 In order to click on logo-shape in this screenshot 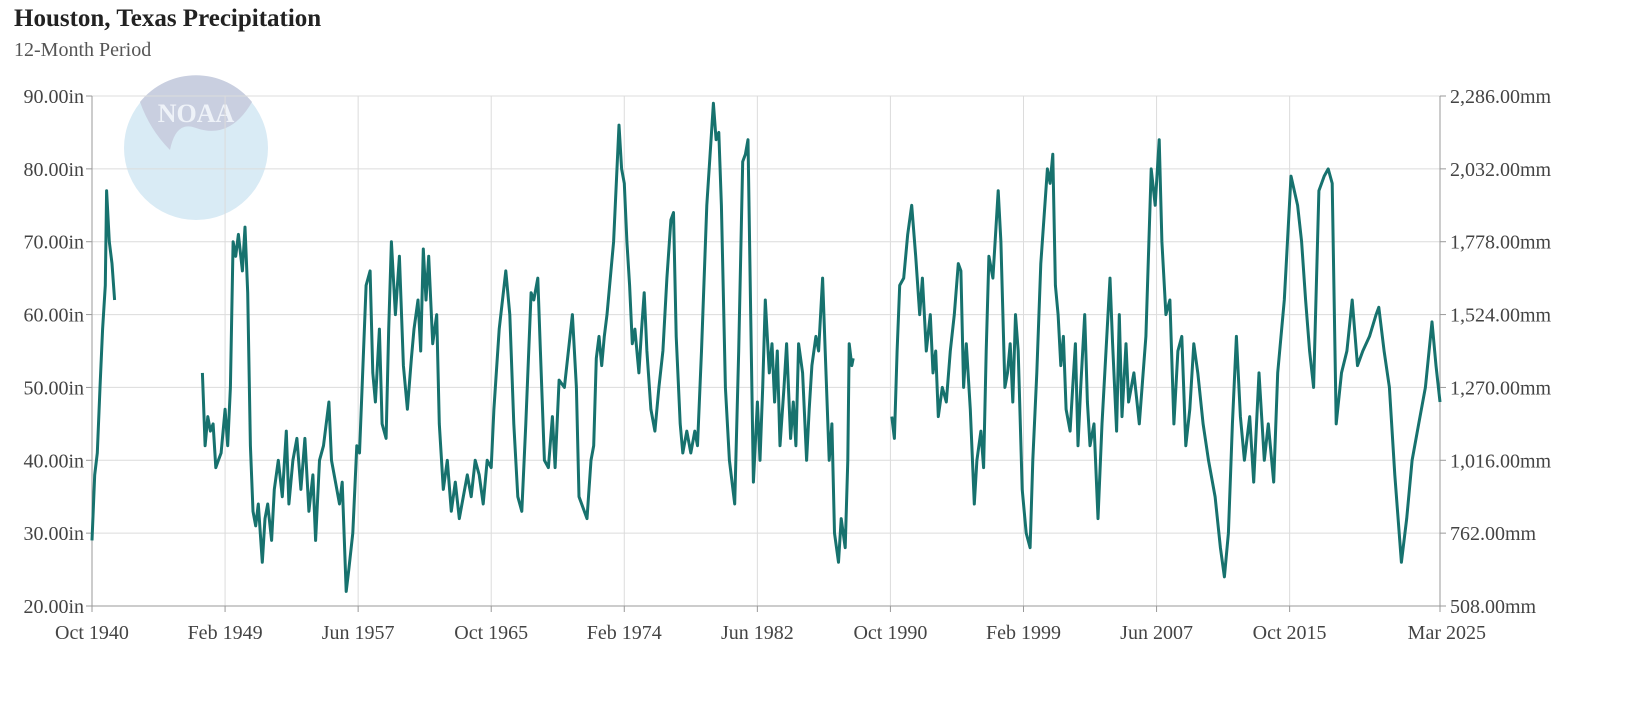, I will do `click(196, 112)`.